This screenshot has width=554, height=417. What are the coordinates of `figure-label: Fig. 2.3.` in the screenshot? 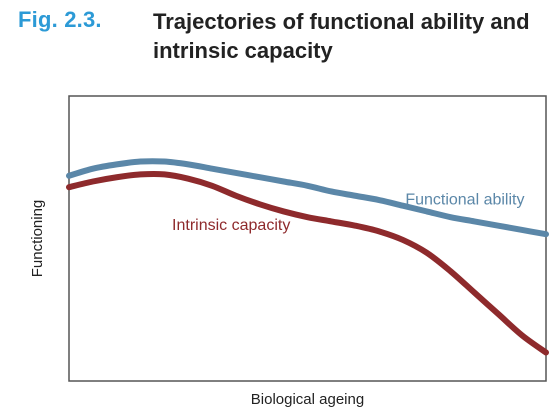 It's located at (60, 19).